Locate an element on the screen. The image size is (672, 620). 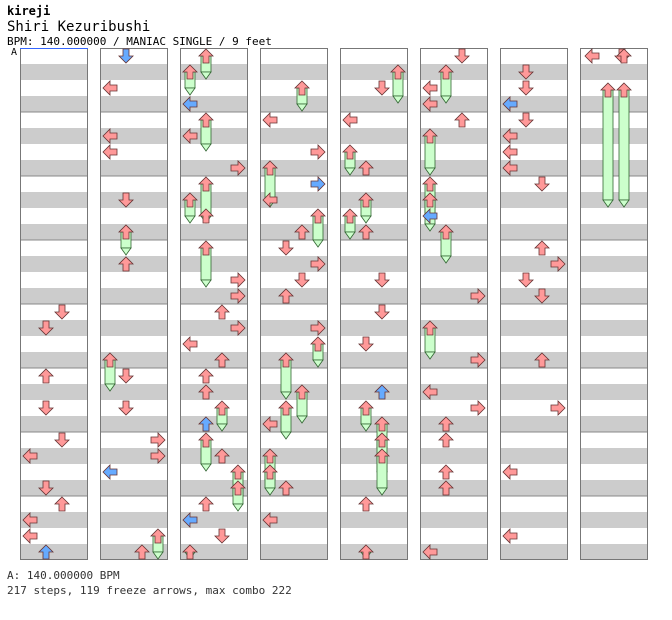
chart-column is located at coordinates (54, 304).